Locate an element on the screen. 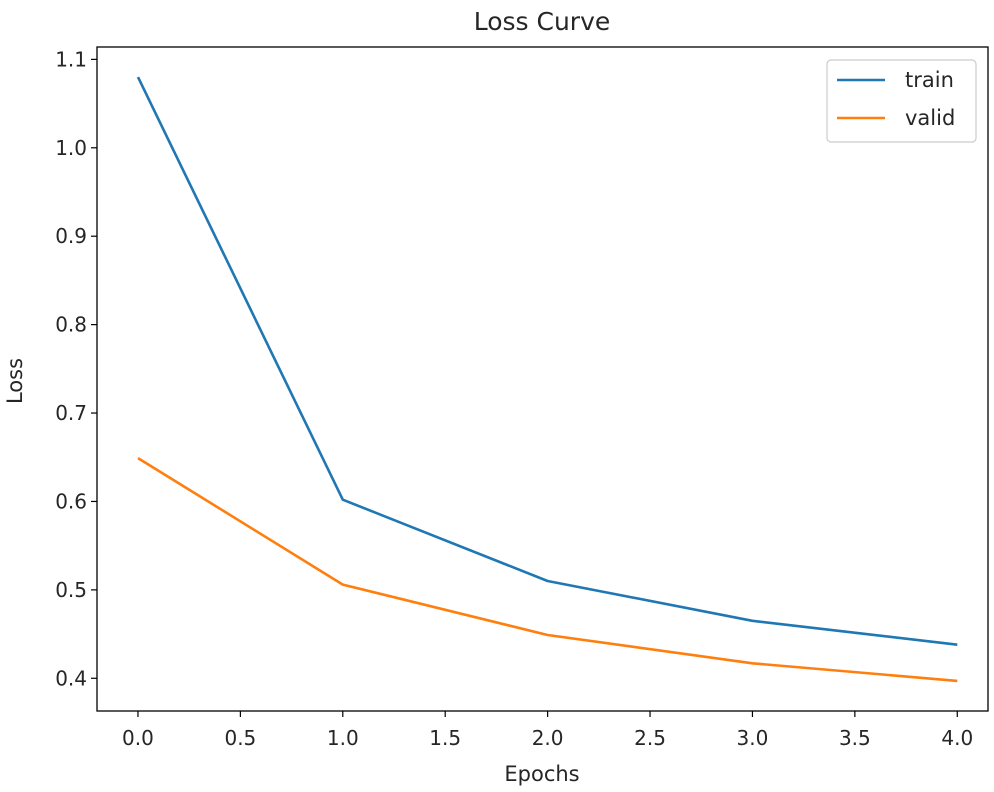  x-tick-label: 1.5 is located at coordinates (445, 738).